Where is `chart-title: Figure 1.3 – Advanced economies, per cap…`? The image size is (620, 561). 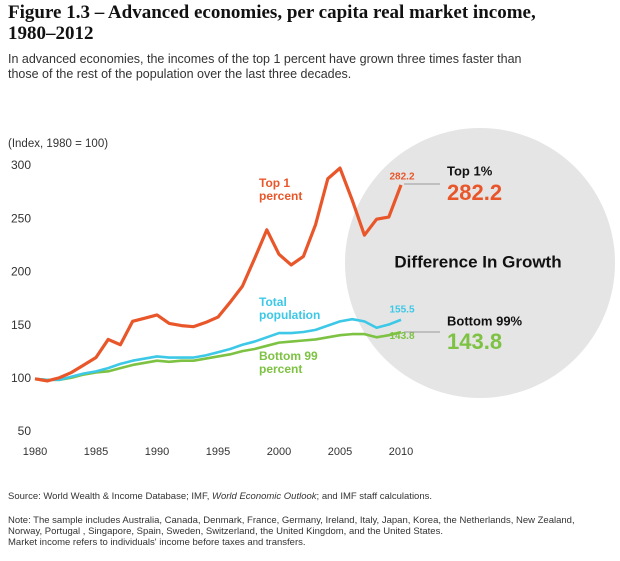
chart-title: Figure 1.3 – Advanced economies, per cap… is located at coordinates (272, 23).